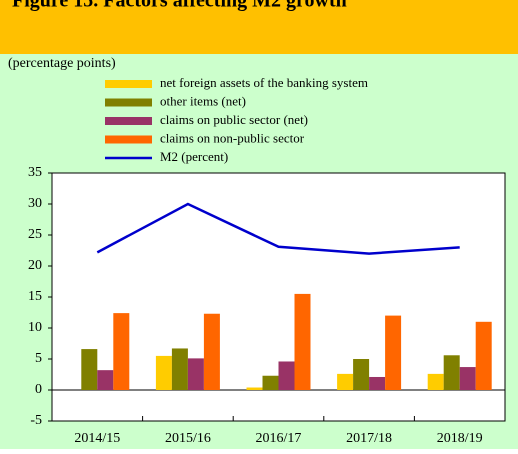  I want to click on y-tick-label: 25, so click(35, 234).